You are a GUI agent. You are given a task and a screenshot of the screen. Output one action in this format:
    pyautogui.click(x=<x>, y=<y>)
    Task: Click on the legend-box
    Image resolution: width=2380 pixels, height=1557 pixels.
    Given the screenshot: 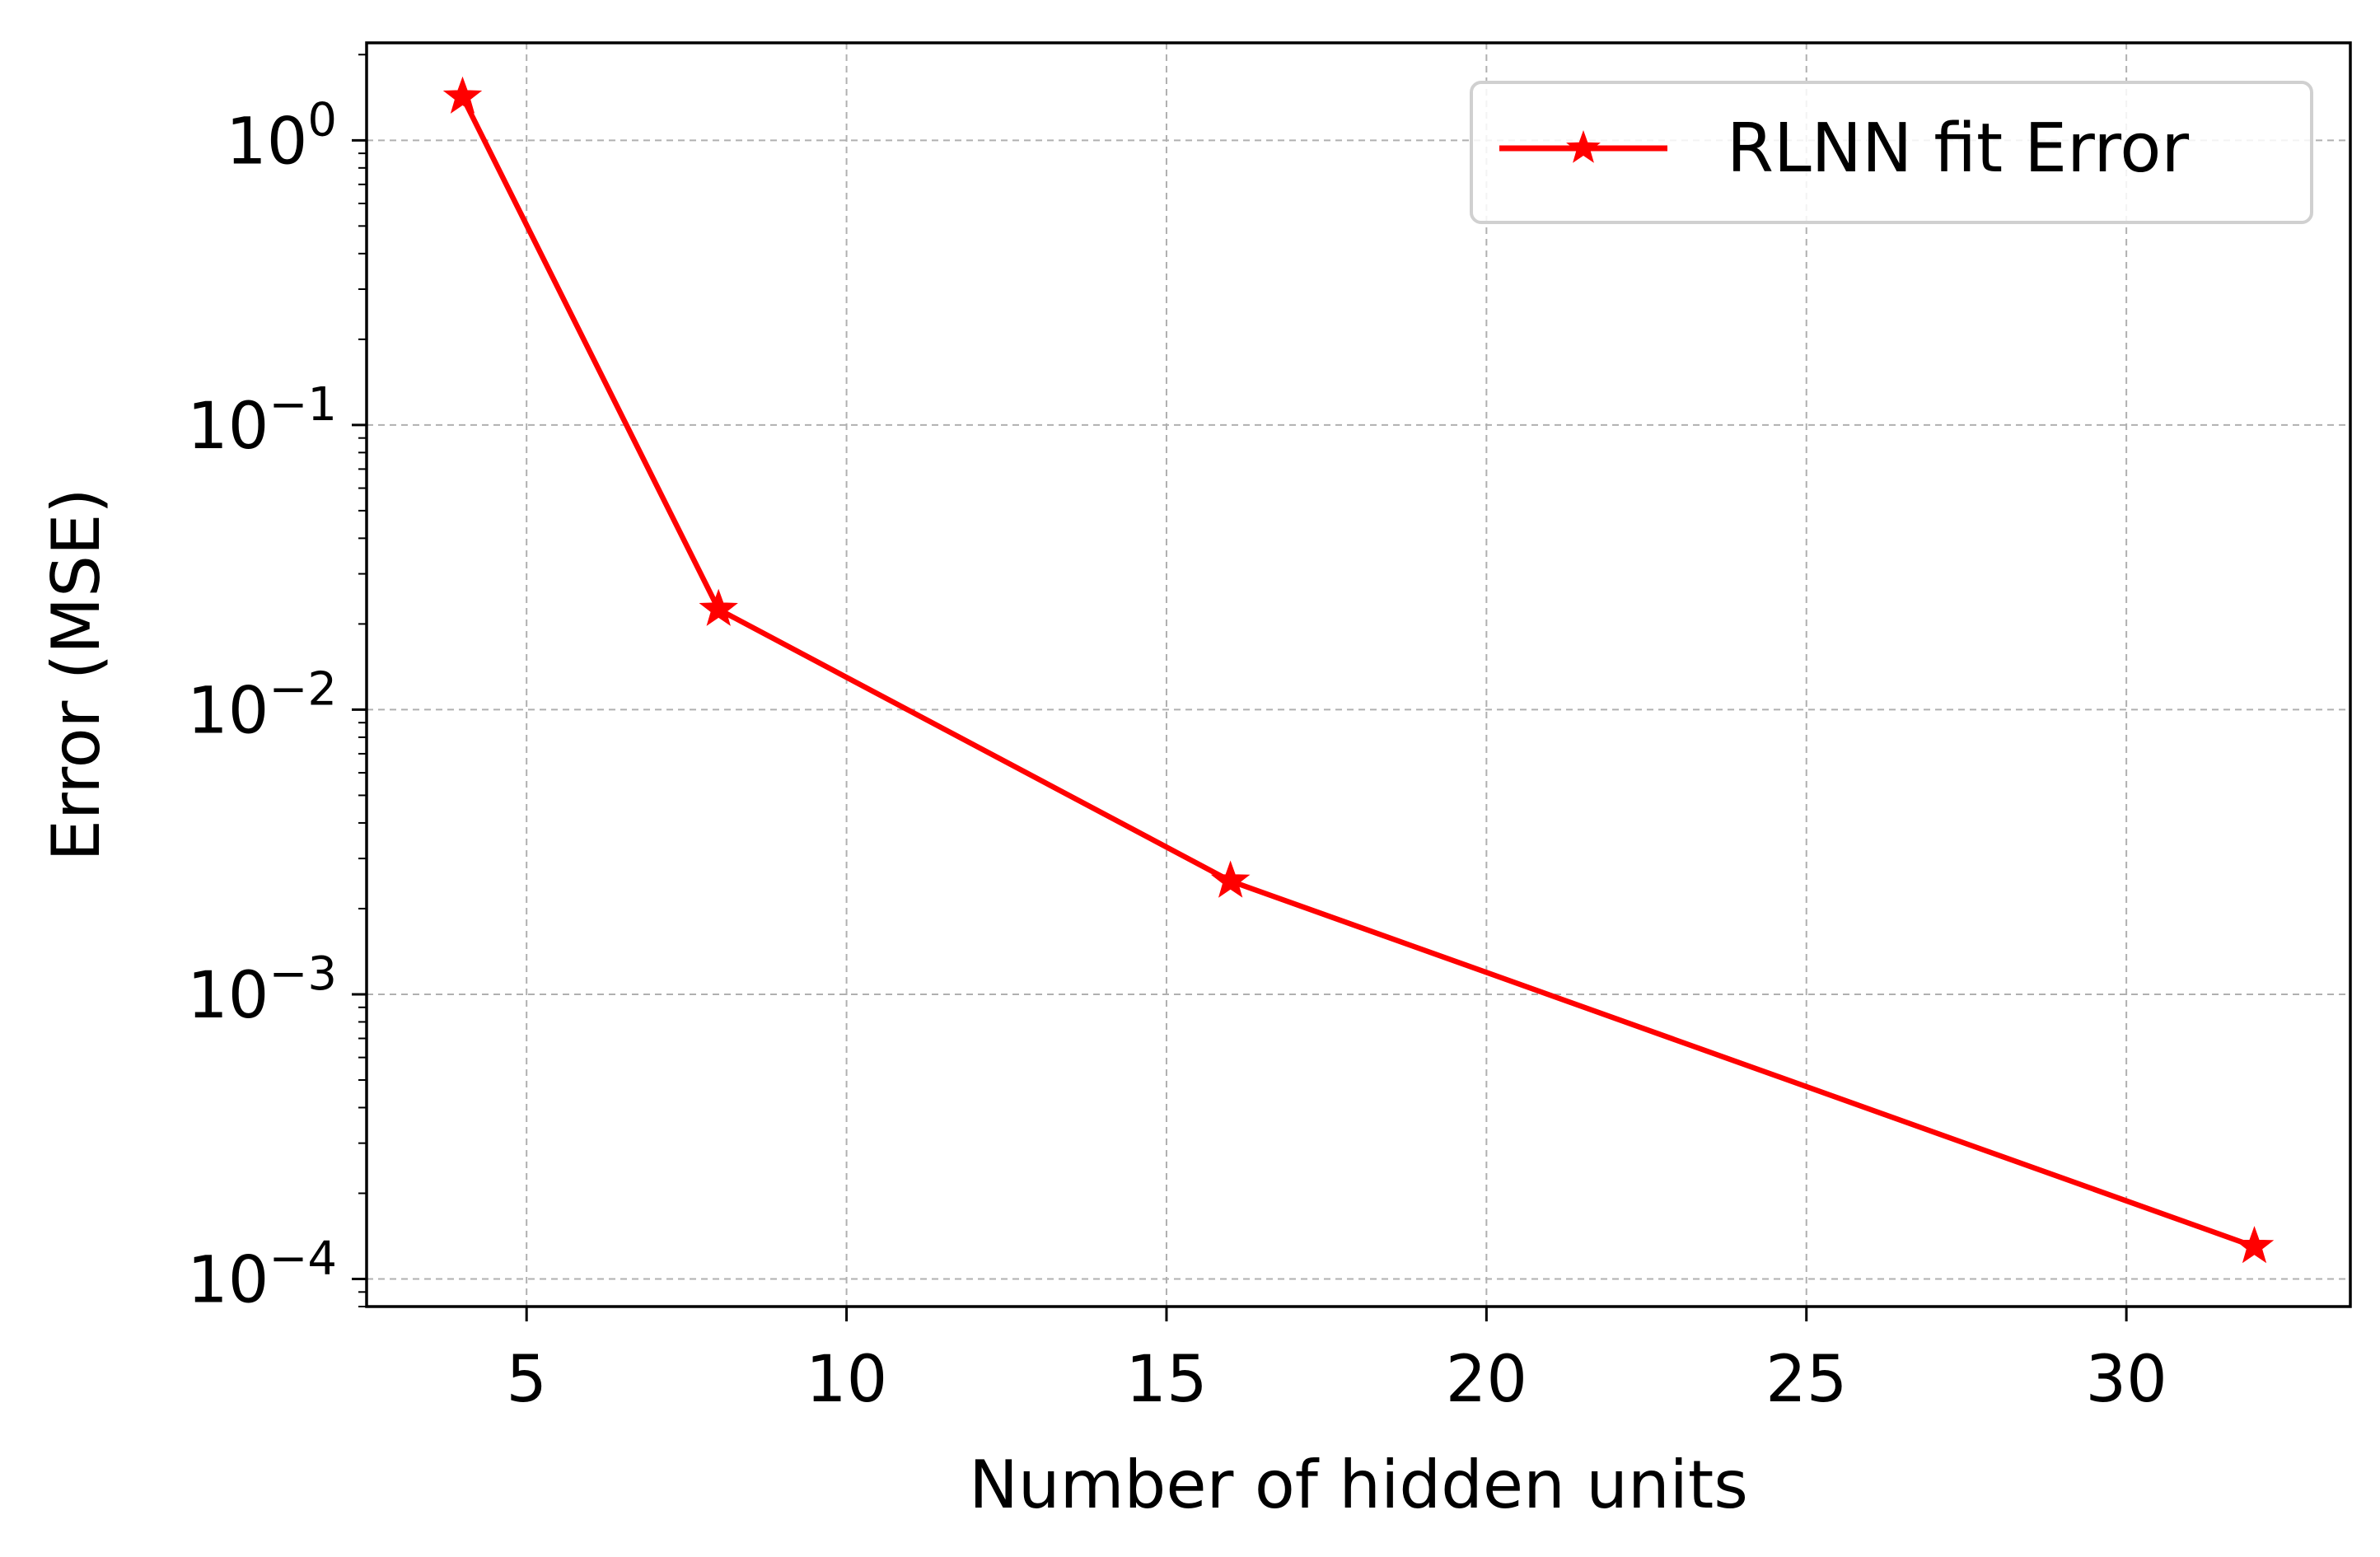 What is the action you would take?
    pyautogui.click(x=1891, y=152)
    